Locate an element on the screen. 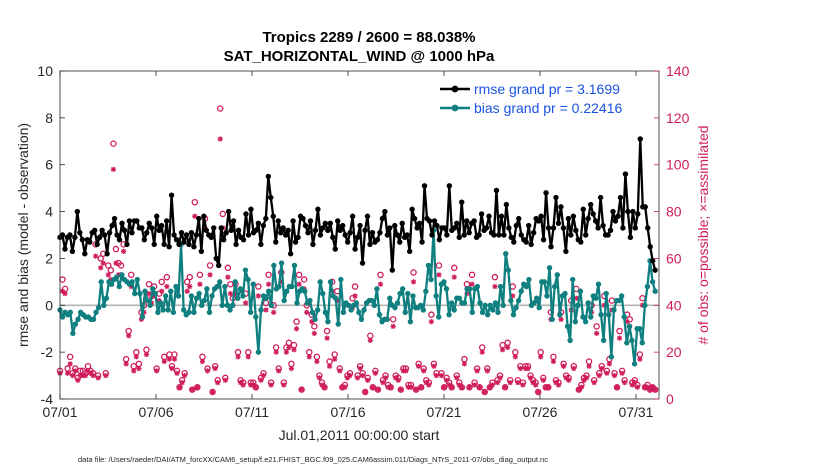 The height and width of the screenshot is (470, 830). x-tick-label: 07/16 is located at coordinates (347, 412).